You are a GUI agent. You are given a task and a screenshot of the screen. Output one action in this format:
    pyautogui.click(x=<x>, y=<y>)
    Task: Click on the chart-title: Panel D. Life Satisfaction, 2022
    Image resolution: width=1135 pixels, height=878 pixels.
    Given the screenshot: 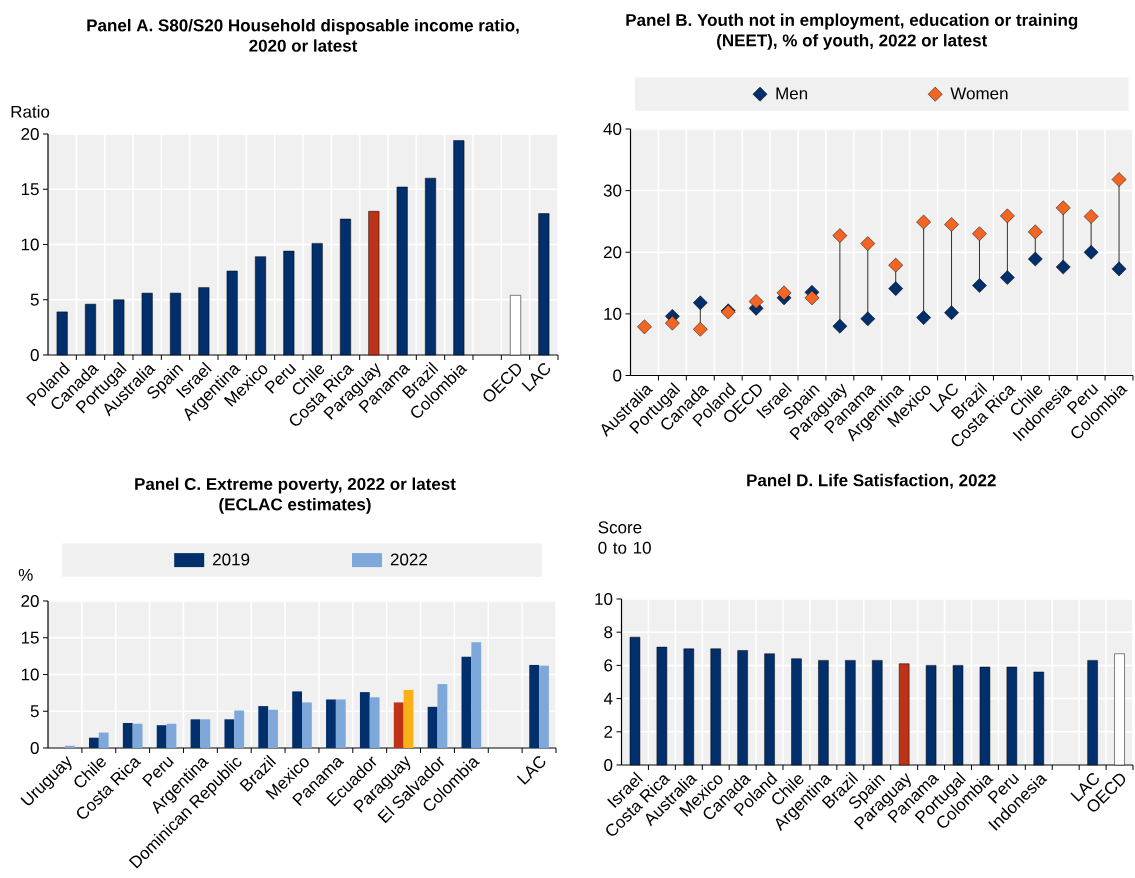 What is the action you would take?
    pyautogui.click(x=871, y=481)
    